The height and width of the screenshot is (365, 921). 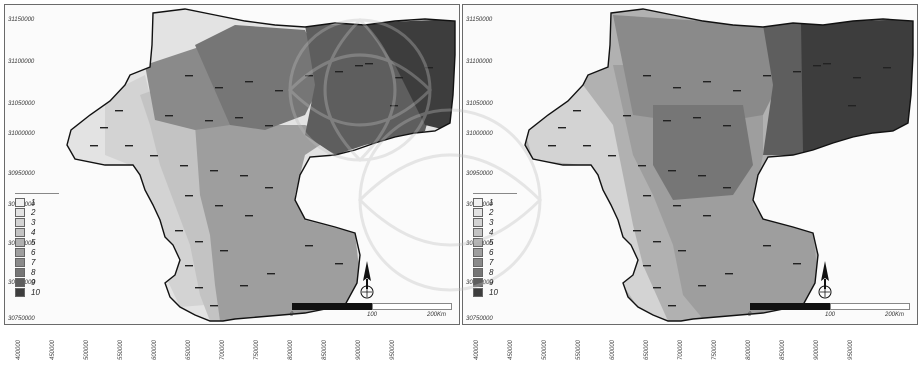 What do you see at coordinates (479, 20) in the screenshot?
I see `y-tick-label: 31150000` at bounding box center [479, 20].